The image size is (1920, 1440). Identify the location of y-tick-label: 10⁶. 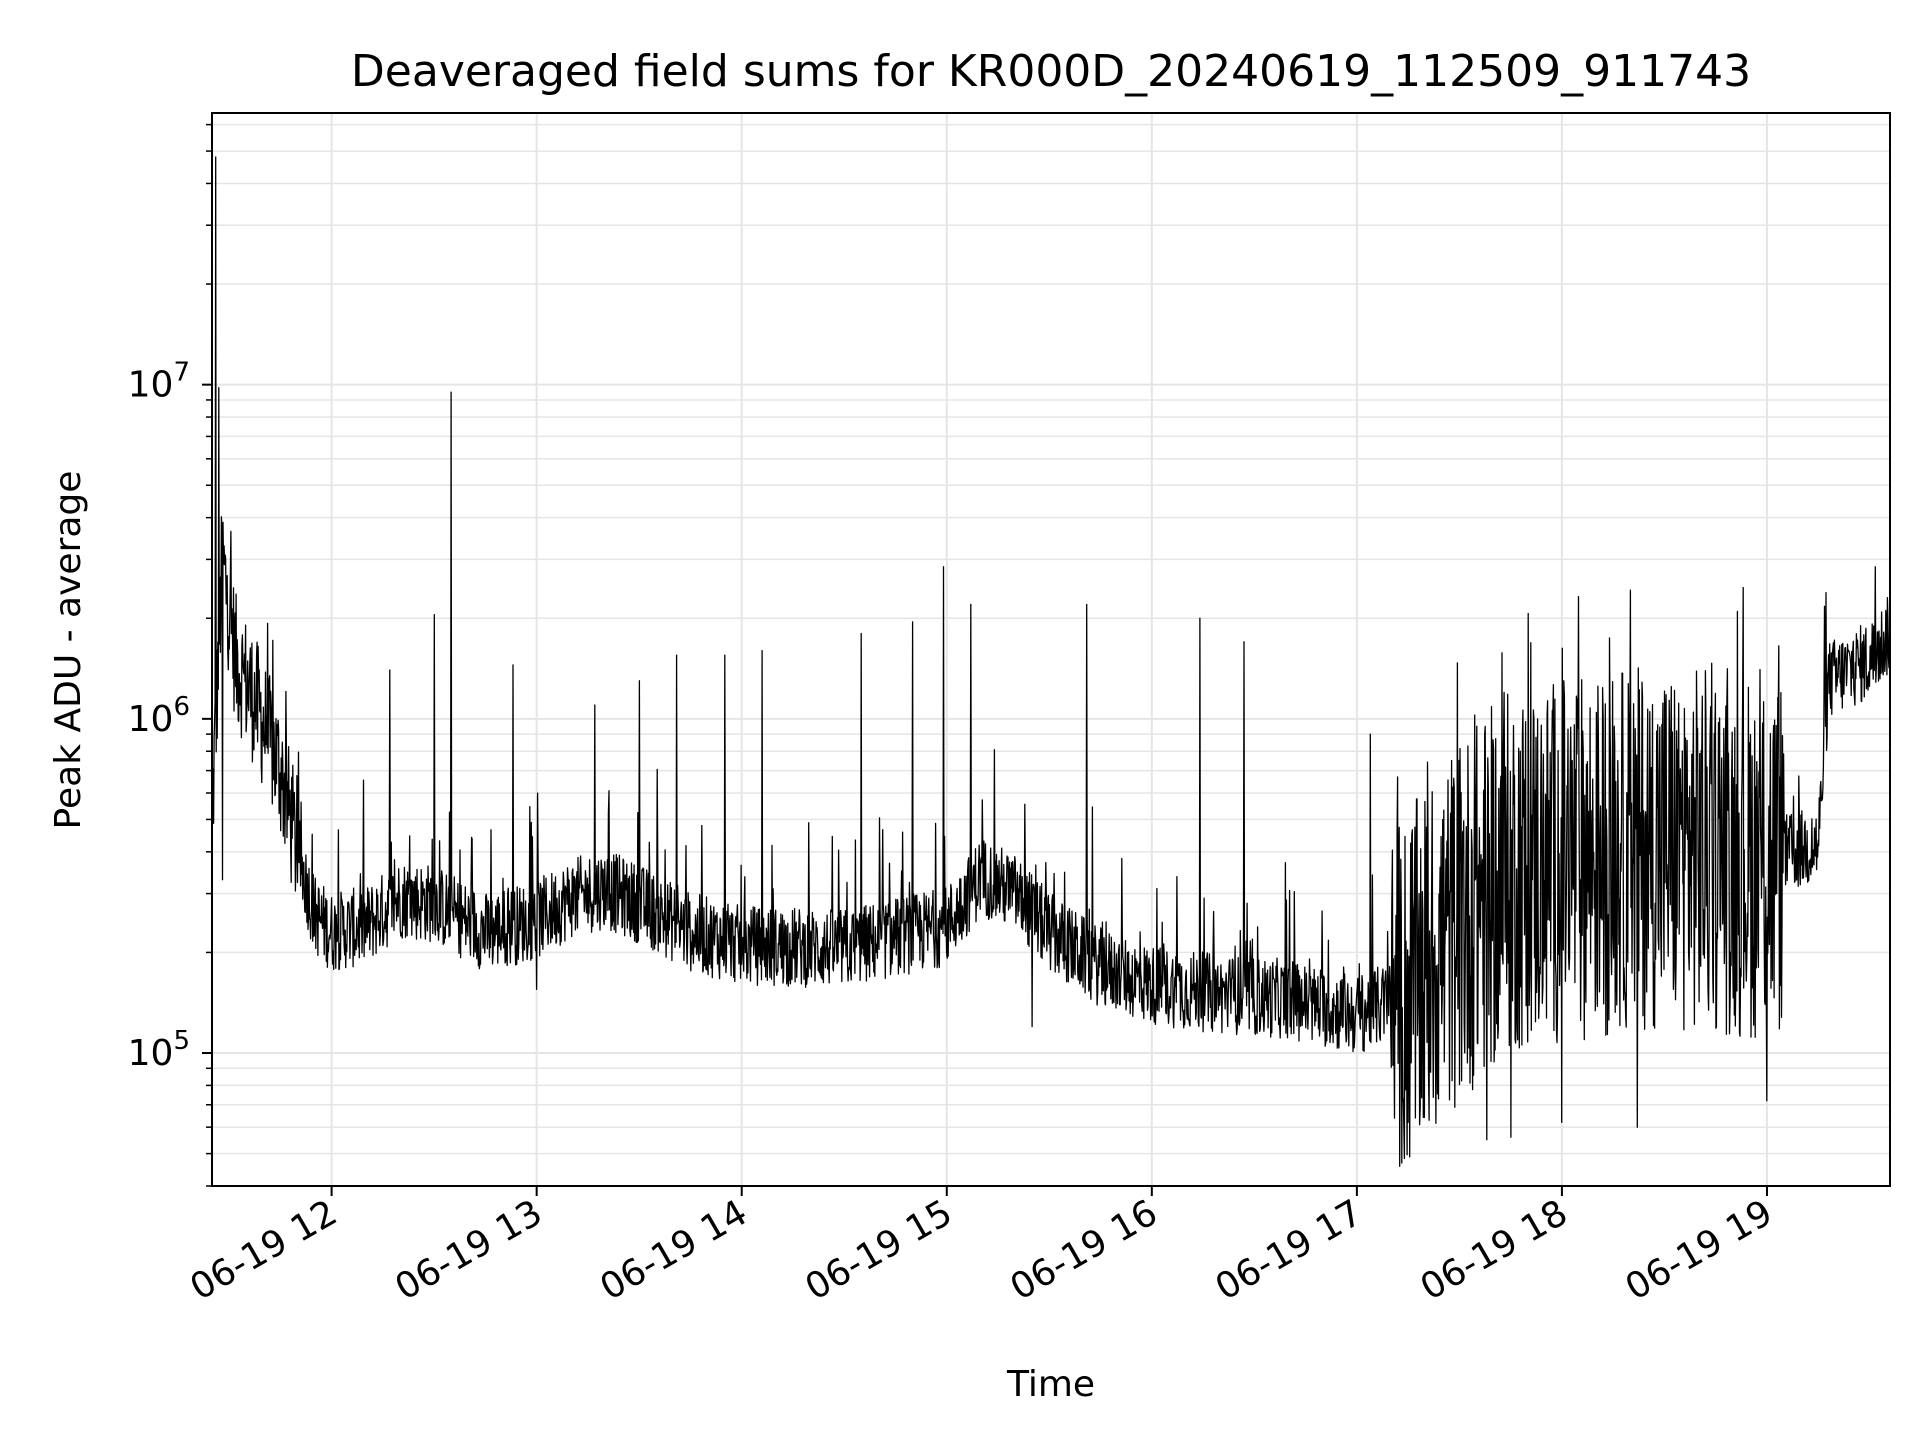
(159, 716).